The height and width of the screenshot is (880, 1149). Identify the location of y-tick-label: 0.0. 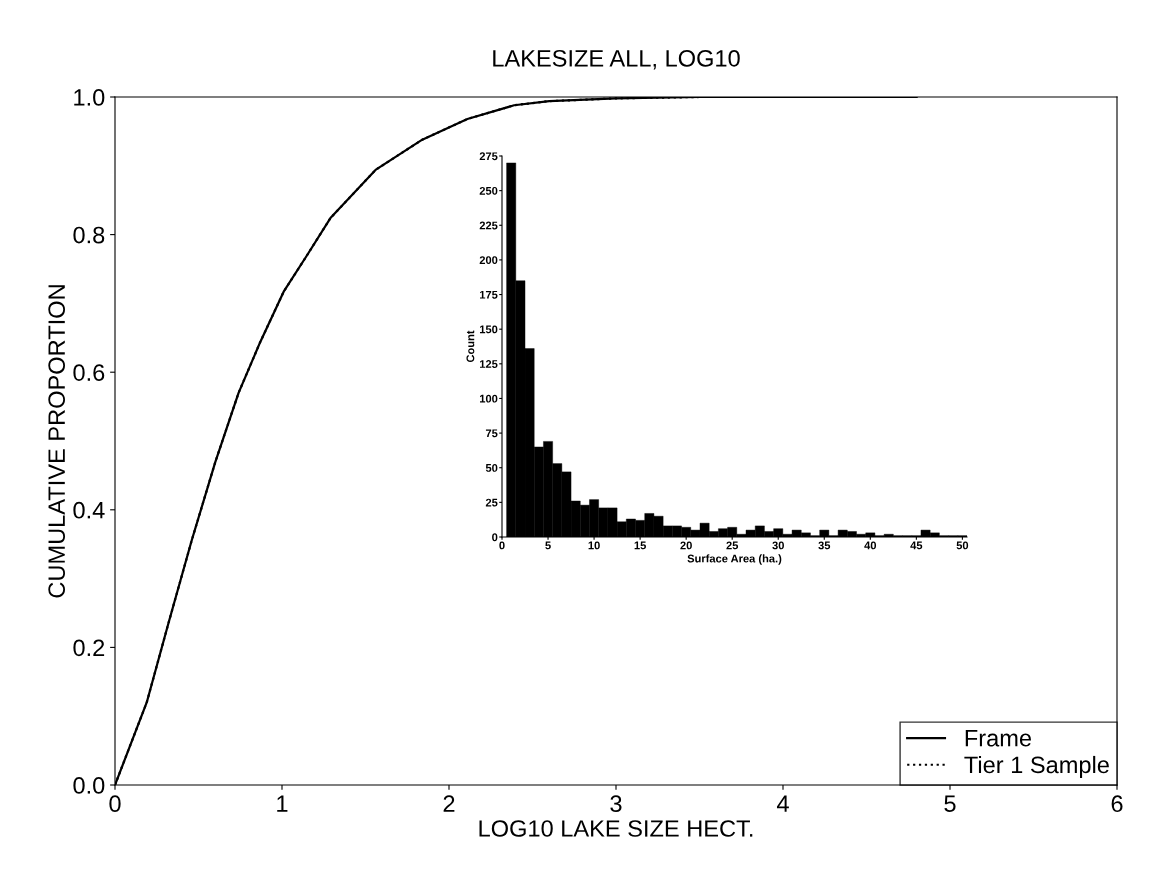
(89, 785).